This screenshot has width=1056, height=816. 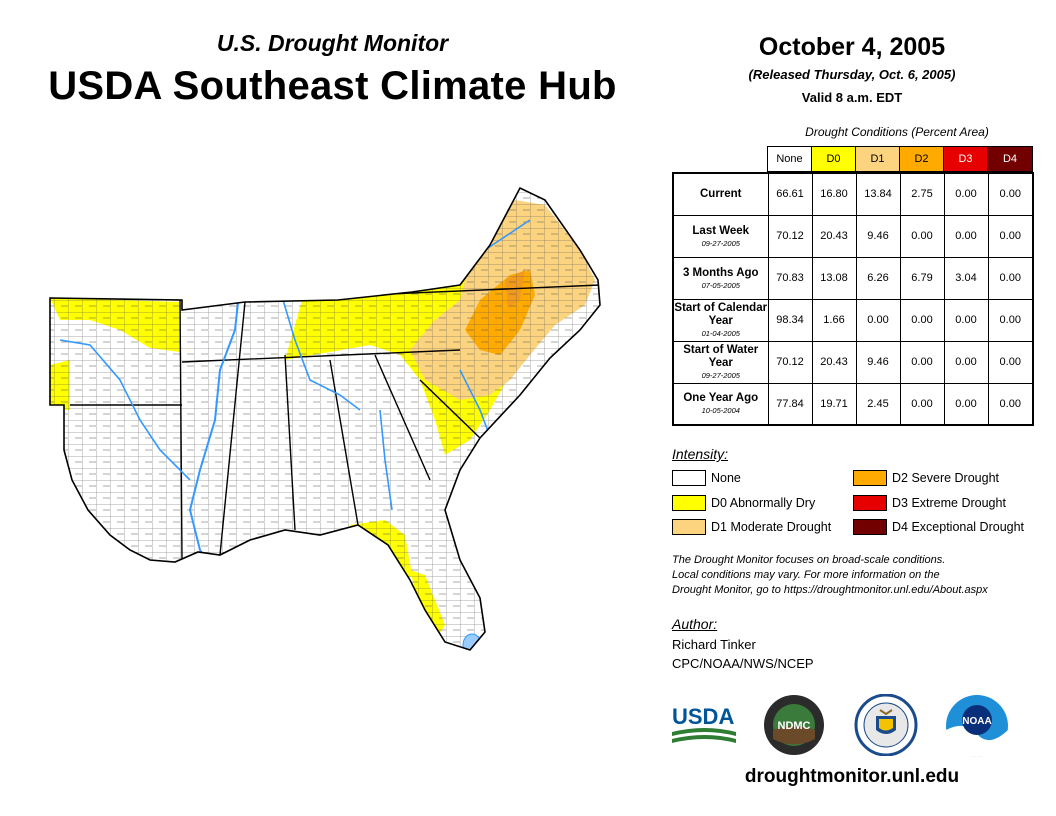 I want to click on legend-item-none: None, so click(x=706, y=478).